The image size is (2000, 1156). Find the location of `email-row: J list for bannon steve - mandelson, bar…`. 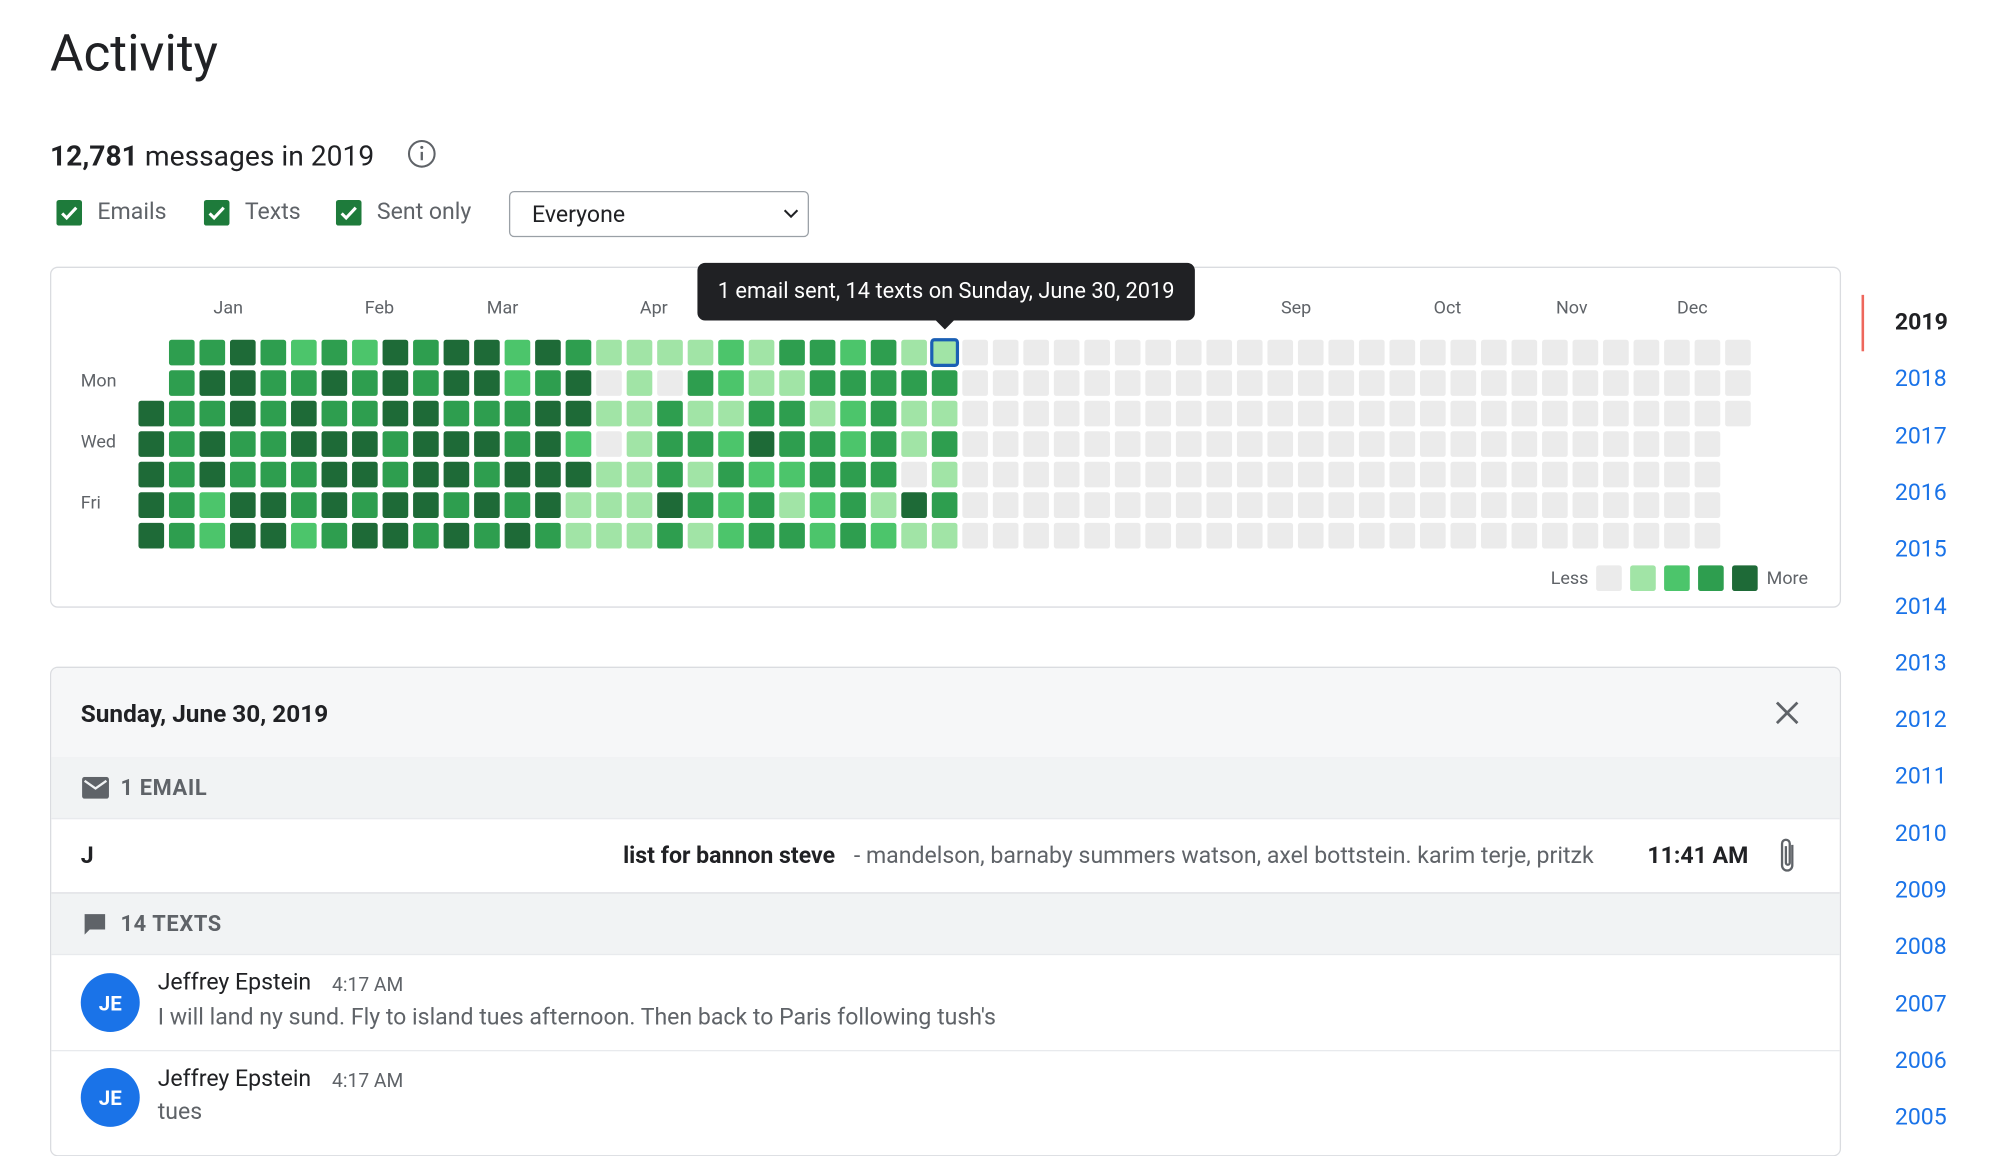

email-row: J list for bannon steve - mandelson, bar… is located at coordinates (945, 856).